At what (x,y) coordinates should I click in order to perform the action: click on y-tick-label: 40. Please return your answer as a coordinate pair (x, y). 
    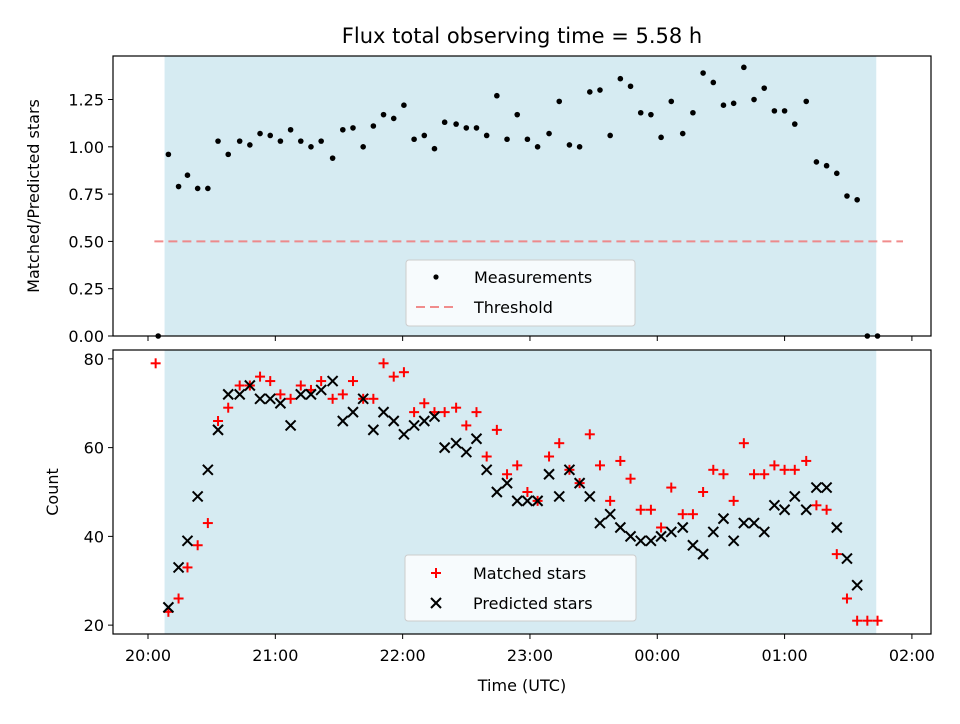
    Looking at the image, I should click on (94, 536).